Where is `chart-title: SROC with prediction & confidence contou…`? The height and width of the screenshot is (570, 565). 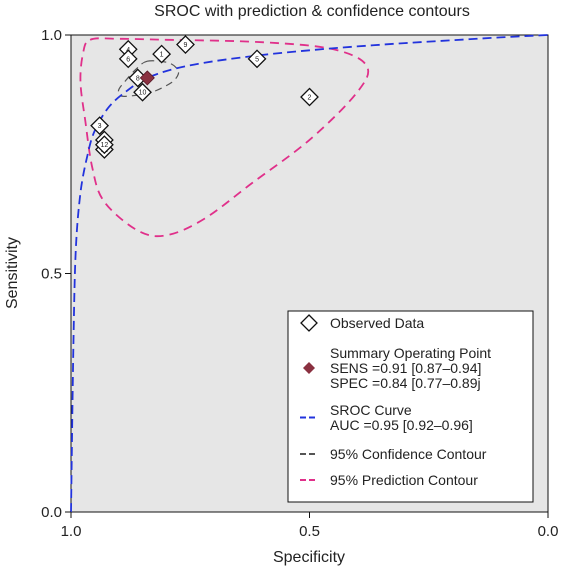
chart-title: SROC with prediction & confidence contou… is located at coordinates (312, 11).